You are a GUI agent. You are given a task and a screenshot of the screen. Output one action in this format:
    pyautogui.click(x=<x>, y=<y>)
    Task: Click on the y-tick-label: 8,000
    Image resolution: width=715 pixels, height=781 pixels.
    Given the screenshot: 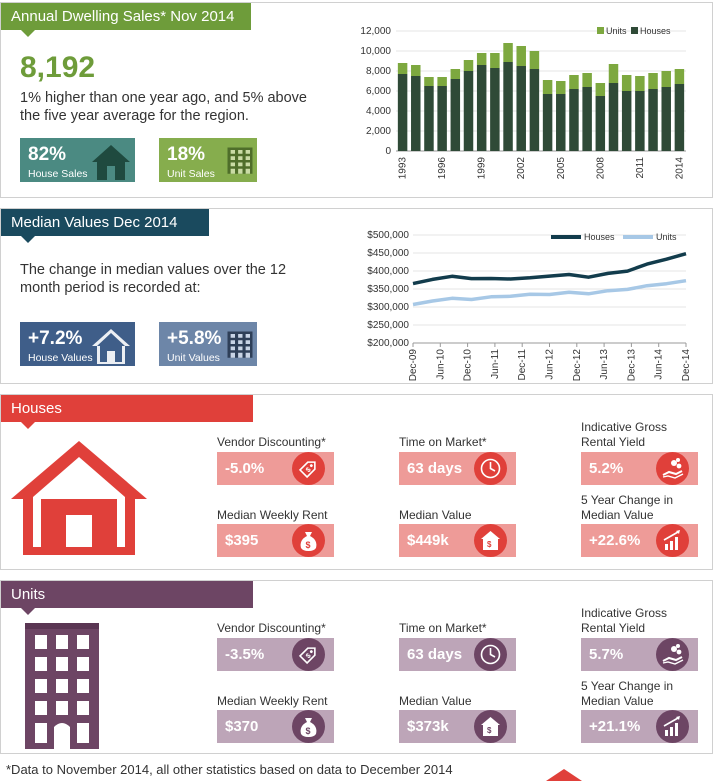 What is the action you would take?
    pyautogui.click(x=378, y=71)
    